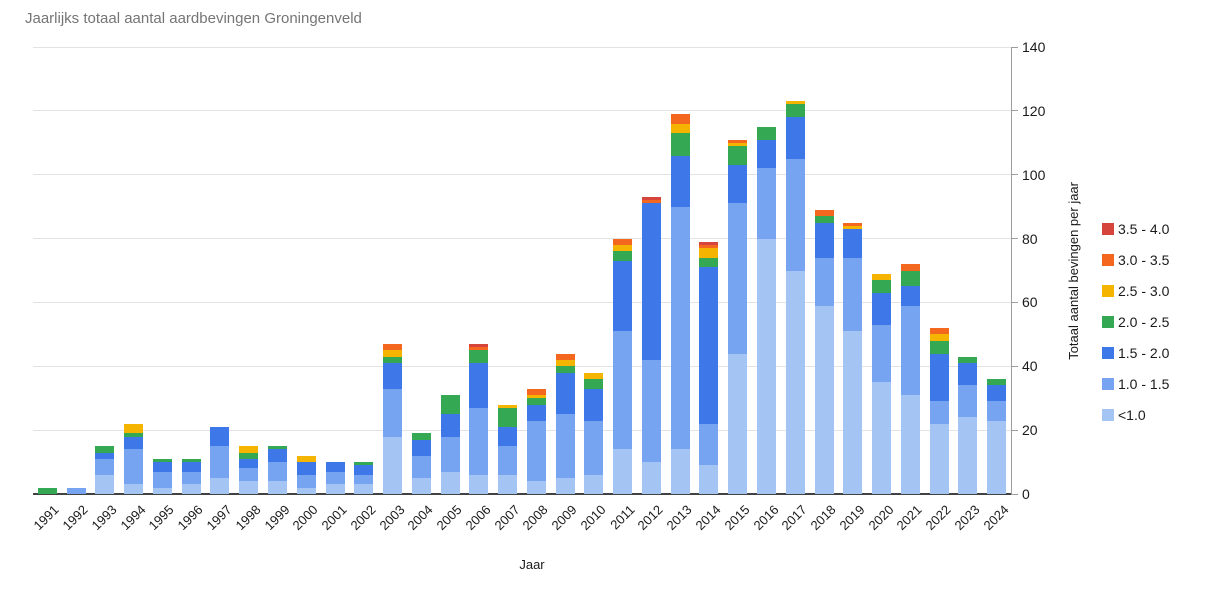 Image resolution: width=1208 pixels, height=591 pixels. Describe the element at coordinates (277, 487) in the screenshot. I see `bar-segment-1999-<1.0` at that location.